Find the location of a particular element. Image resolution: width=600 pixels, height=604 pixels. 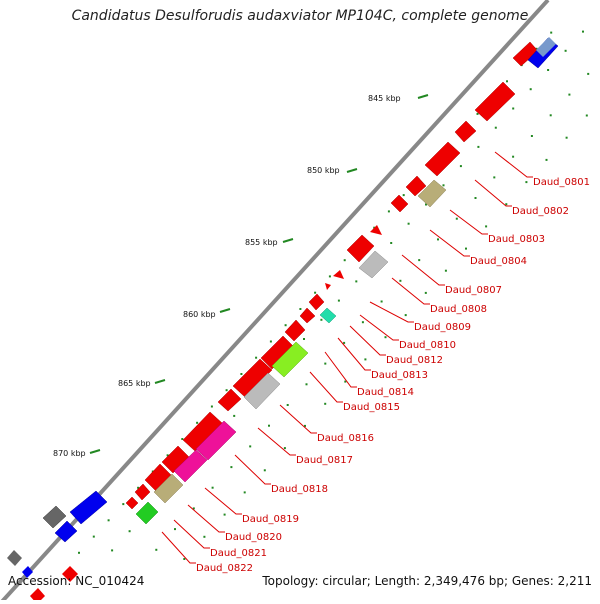

kbp-label-865: 865 kbp is located at coordinates (134, 383).